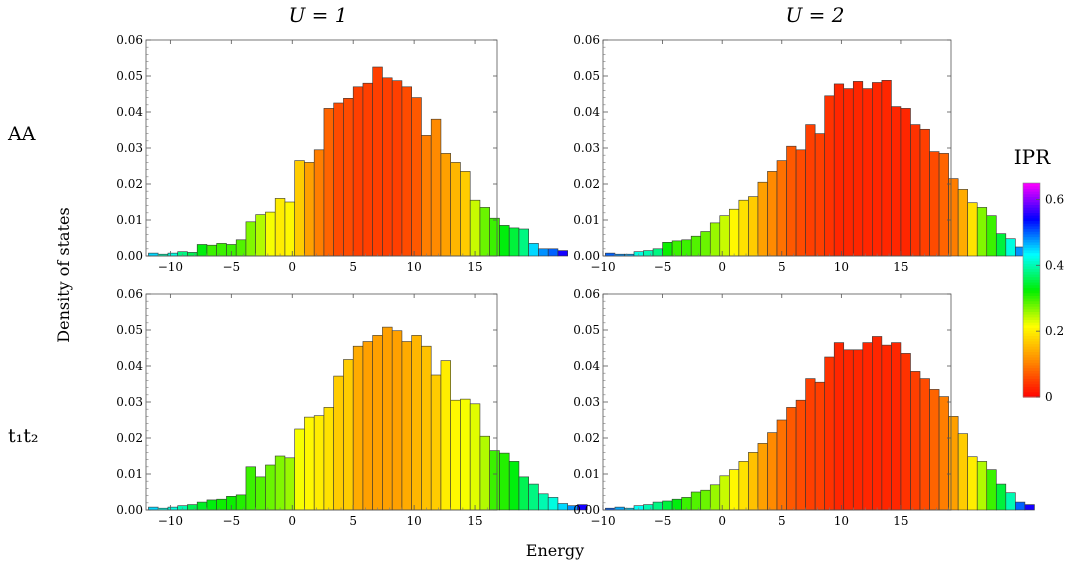  I want to click on colorbar-title: IPR, so click(1032, 157).